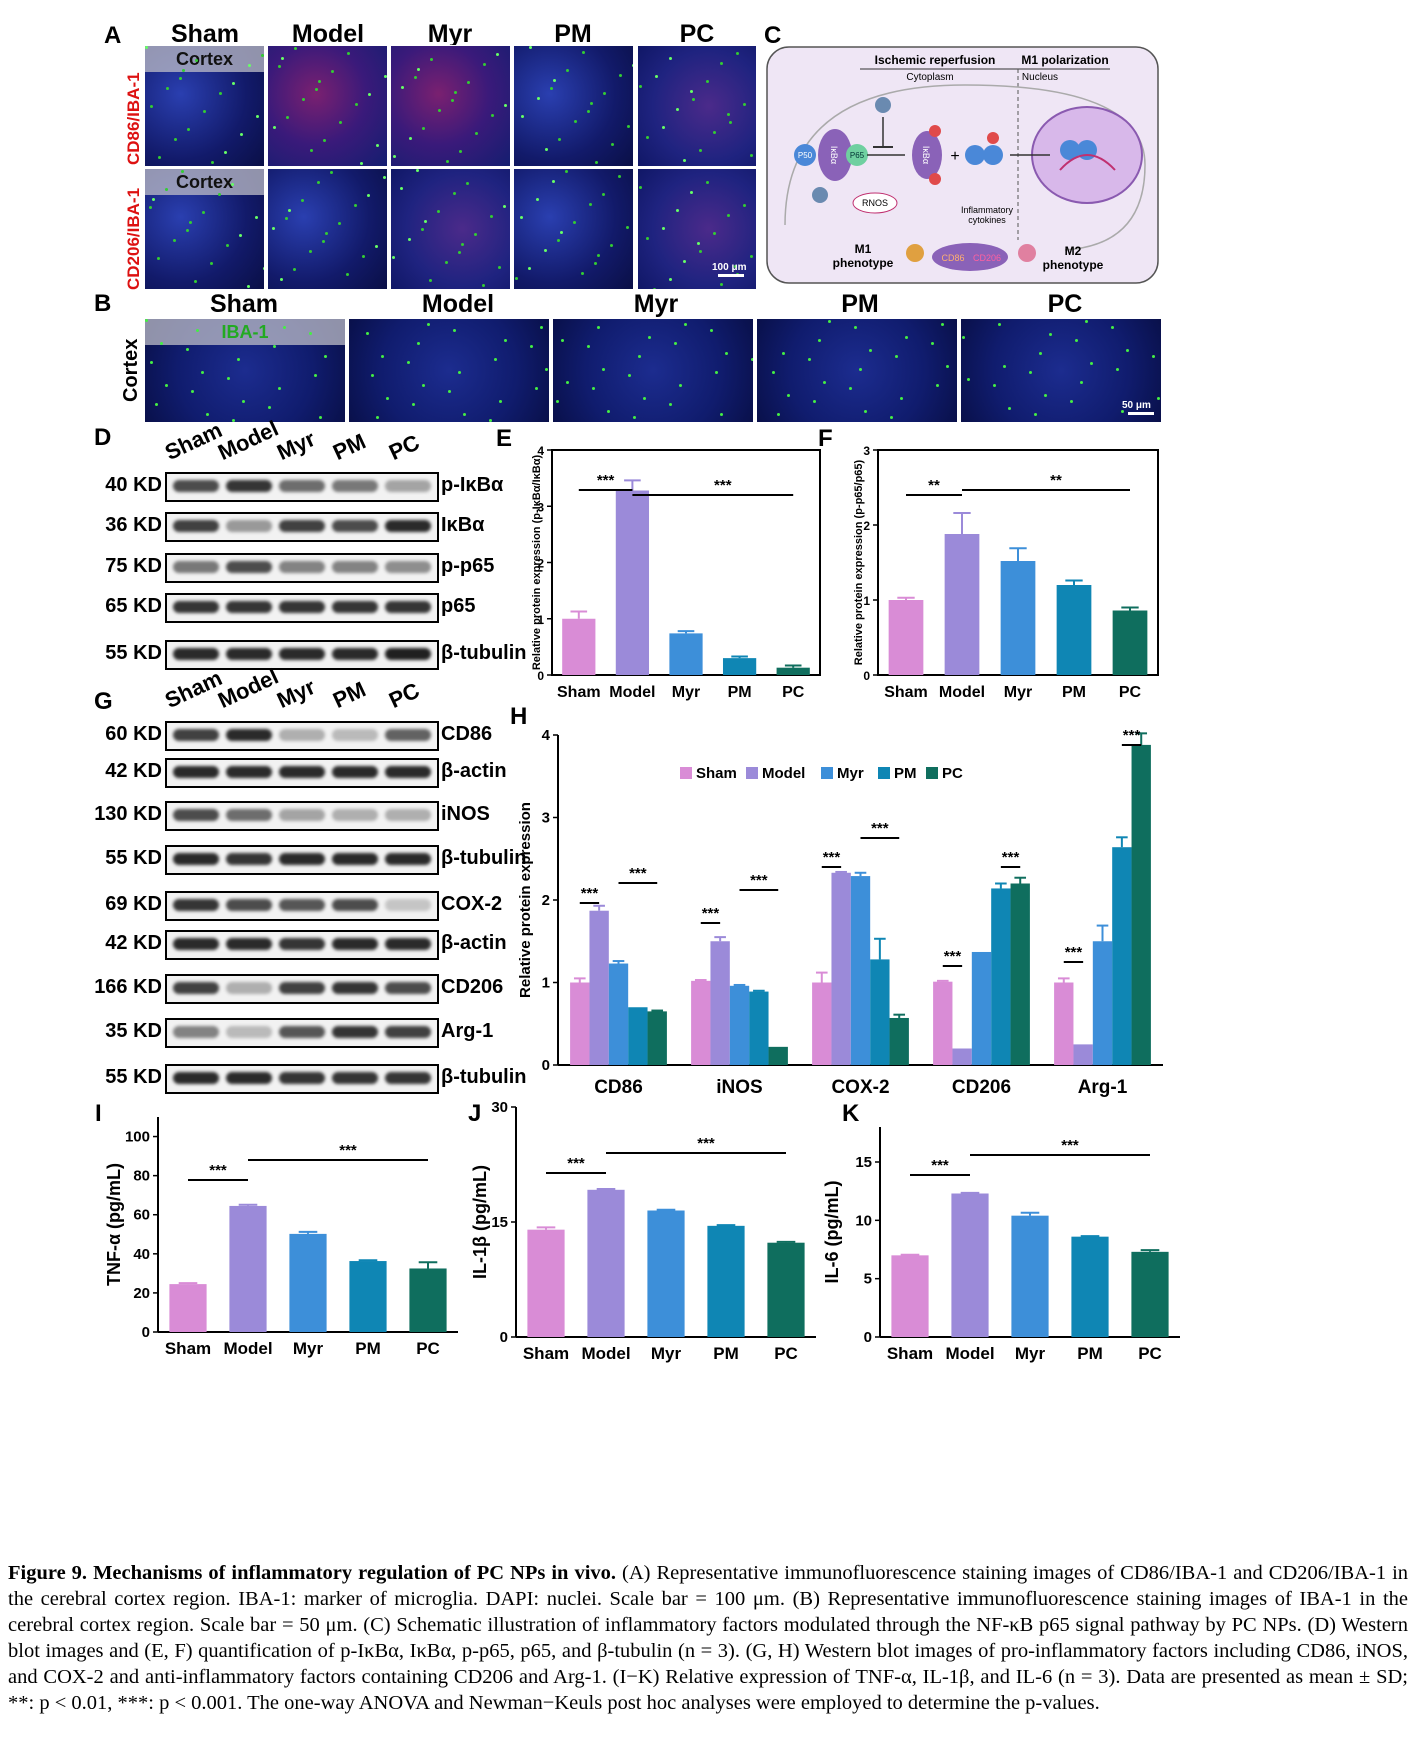  I want to click on kd-label: 60 KD, so click(133, 734).